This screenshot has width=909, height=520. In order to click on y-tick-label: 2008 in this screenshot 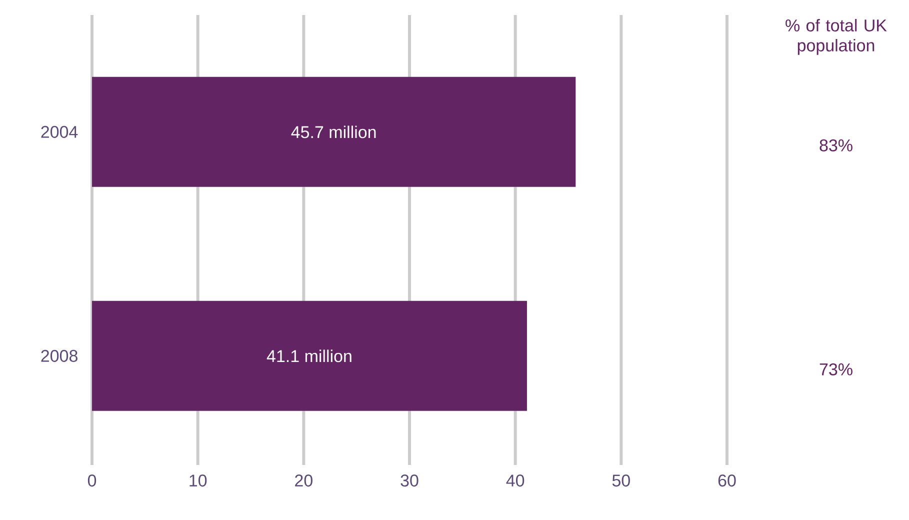, I will do `click(59, 356)`.